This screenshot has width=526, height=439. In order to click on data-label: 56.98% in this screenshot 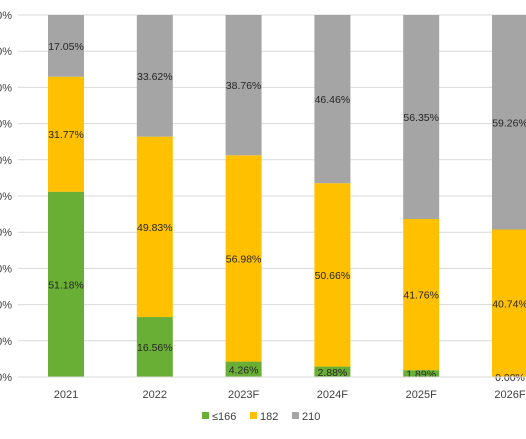, I will do `click(244, 259)`.